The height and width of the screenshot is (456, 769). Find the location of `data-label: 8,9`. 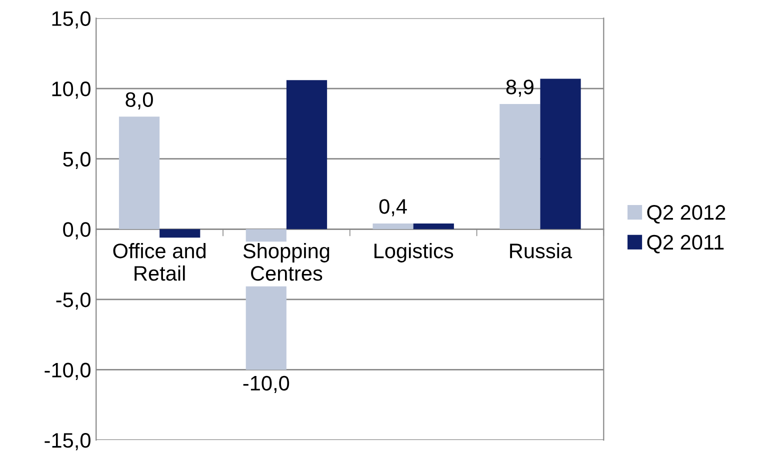

data-label: 8,9 is located at coordinates (520, 88).